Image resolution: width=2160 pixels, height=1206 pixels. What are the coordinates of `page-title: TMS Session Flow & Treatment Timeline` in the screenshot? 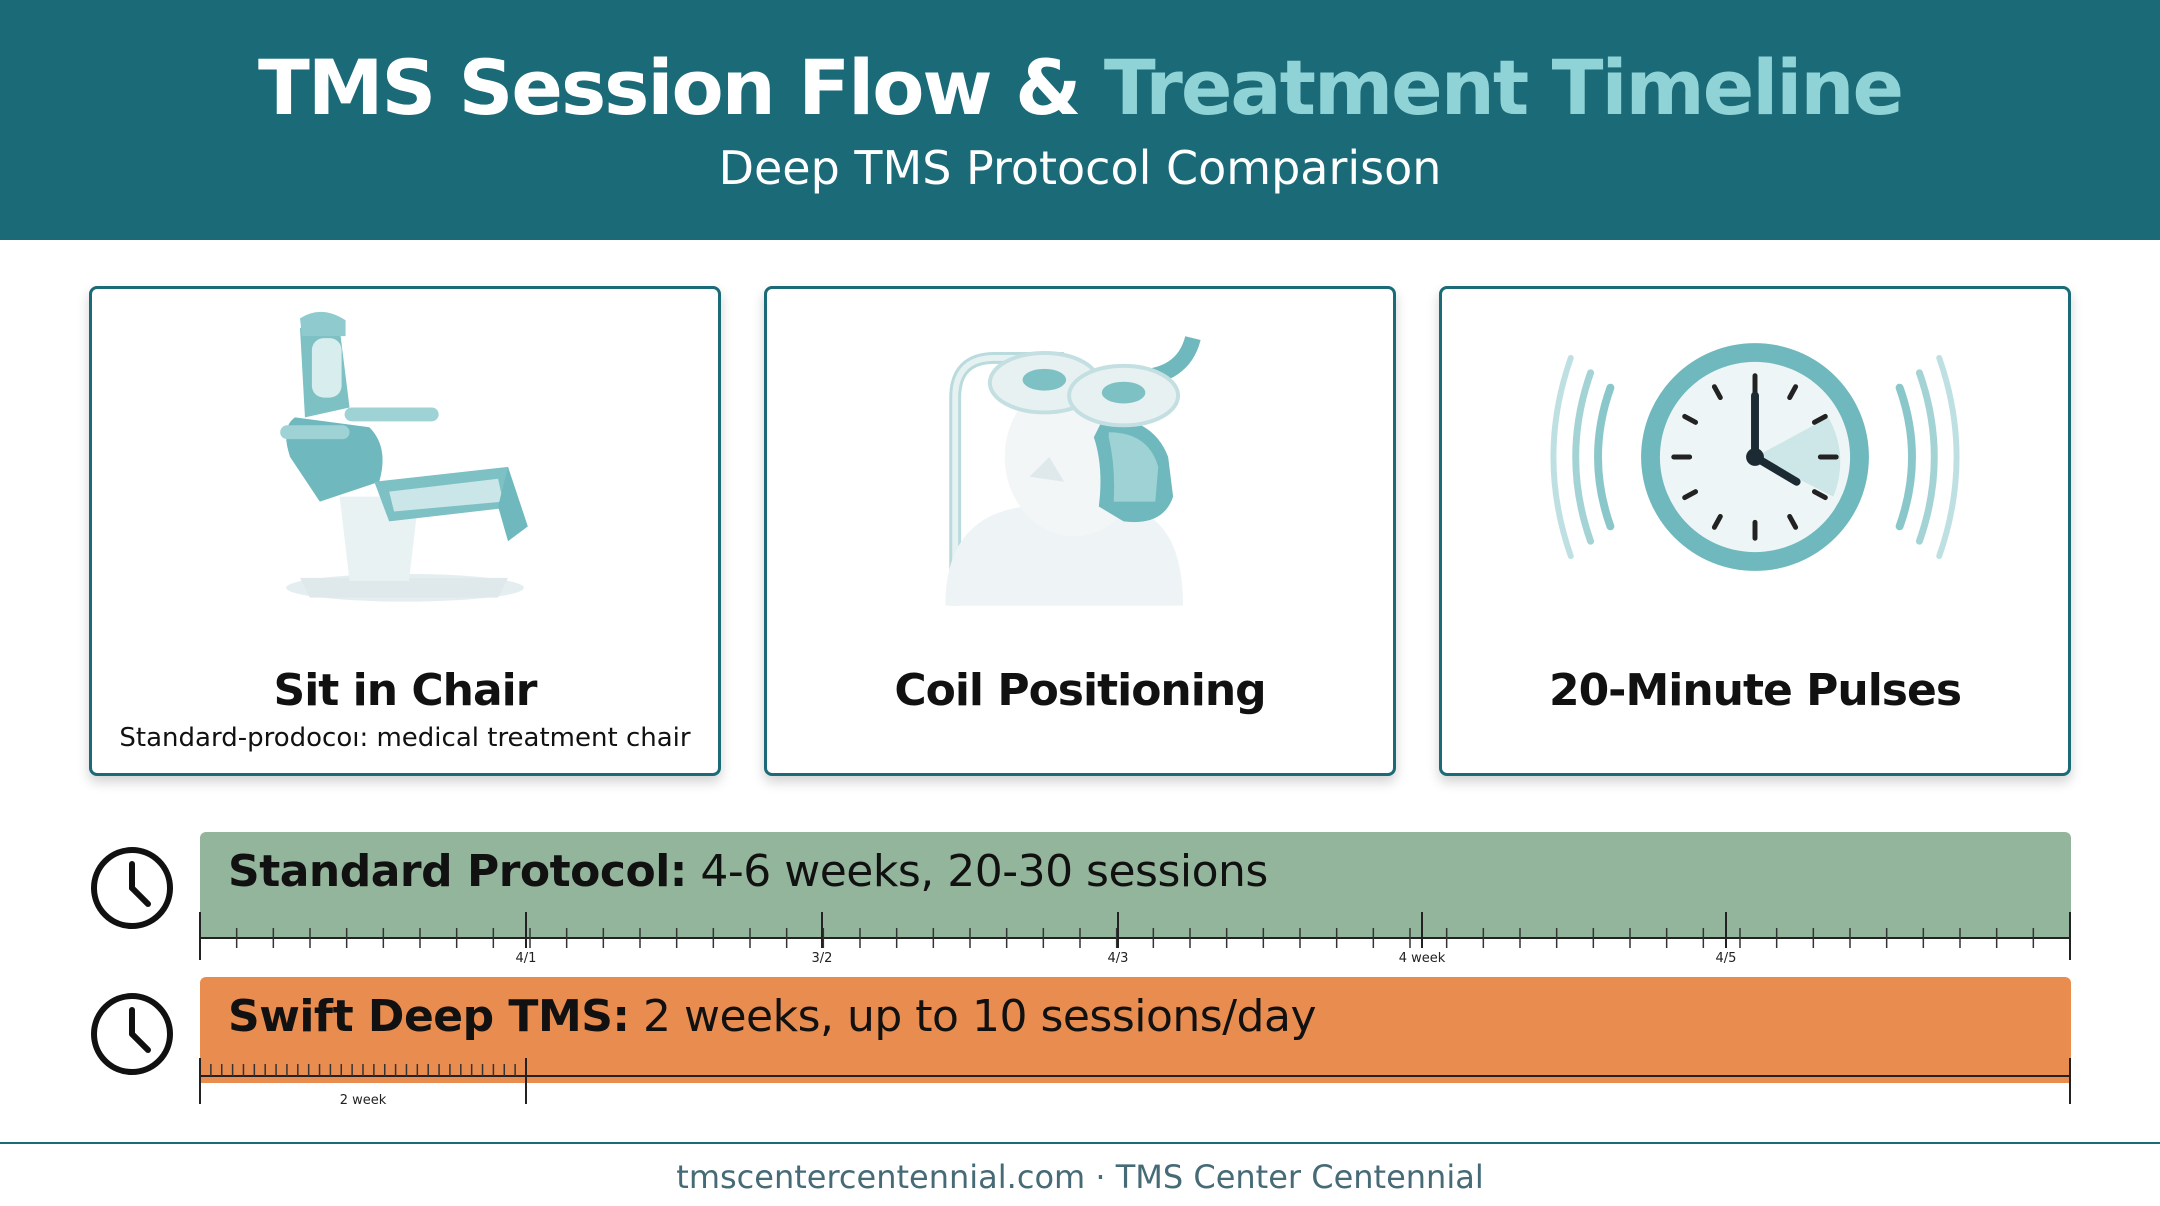 It's located at (1080, 88).